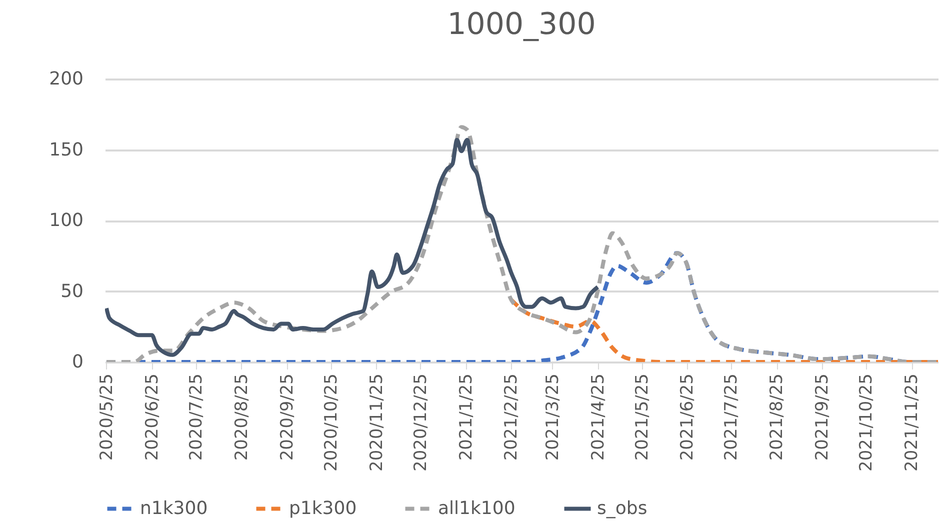 Image resolution: width=940 pixels, height=524 pixels. What do you see at coordinates (376, 423) in the screenshot?
I see `x-tick-label: 2020/11/25` at bounding box center [376, 423].